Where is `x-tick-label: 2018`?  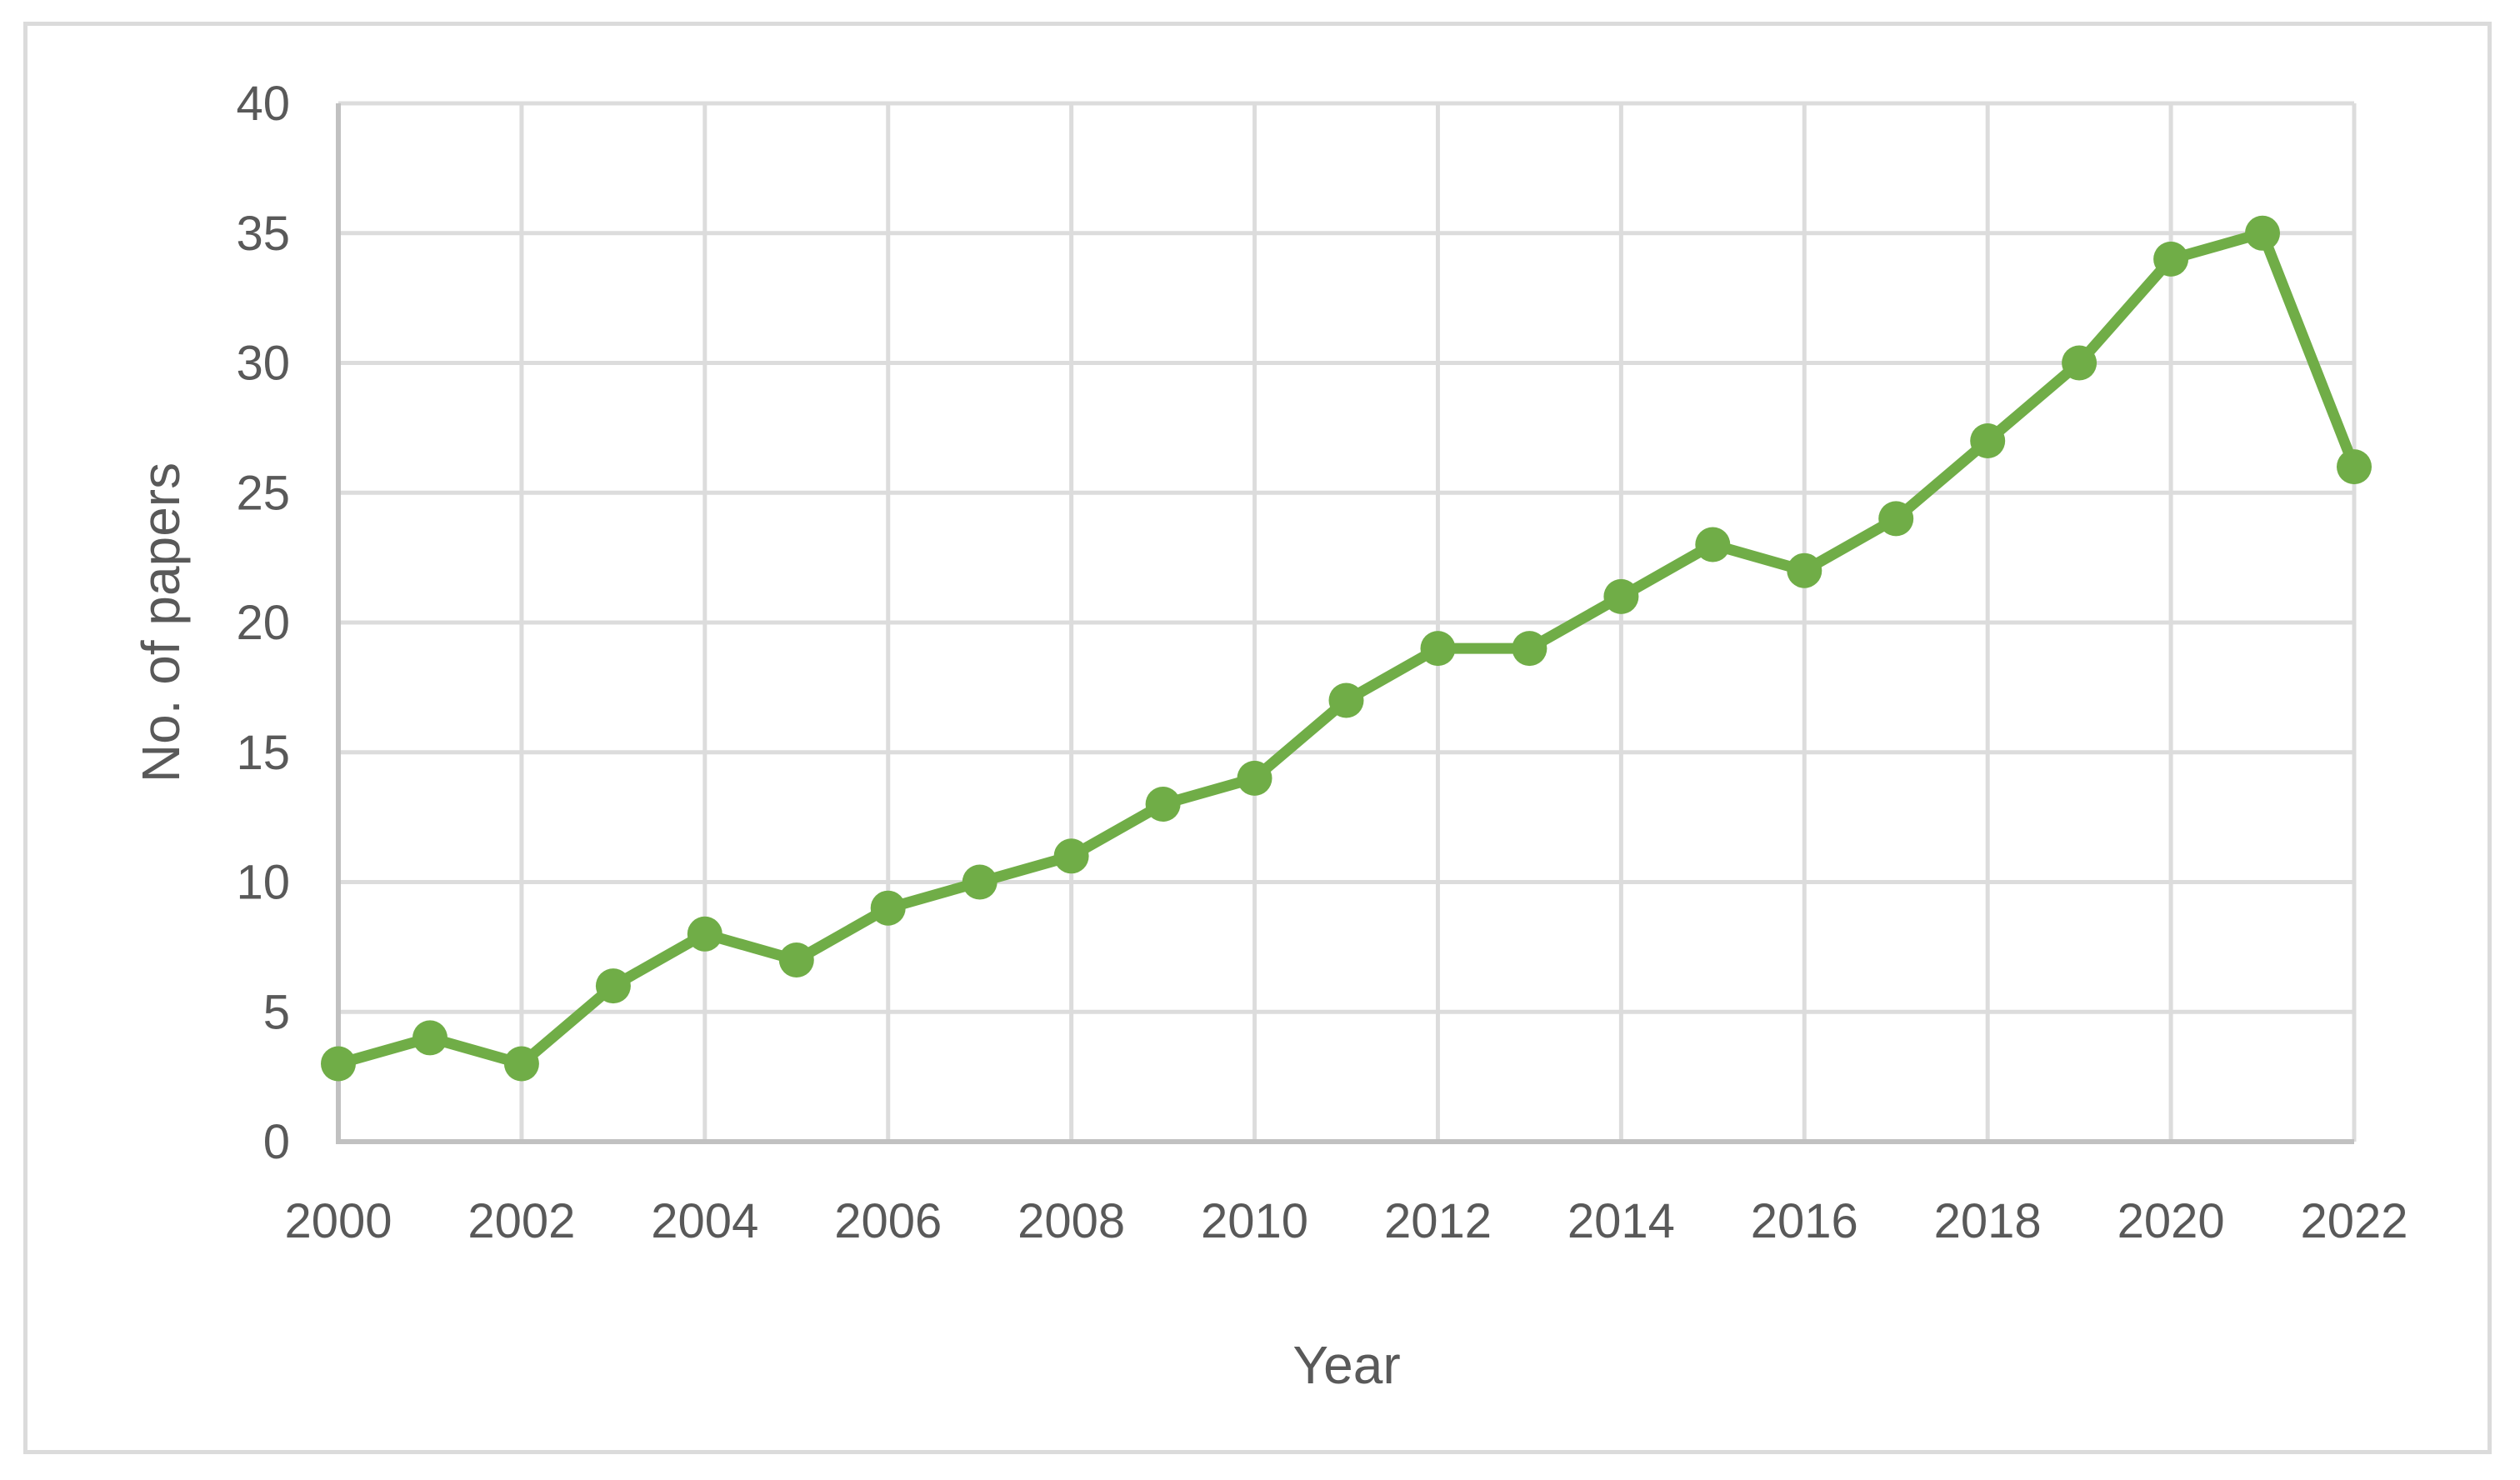 x-tick-label: 2018 is located at coordinates (1988, 1221).